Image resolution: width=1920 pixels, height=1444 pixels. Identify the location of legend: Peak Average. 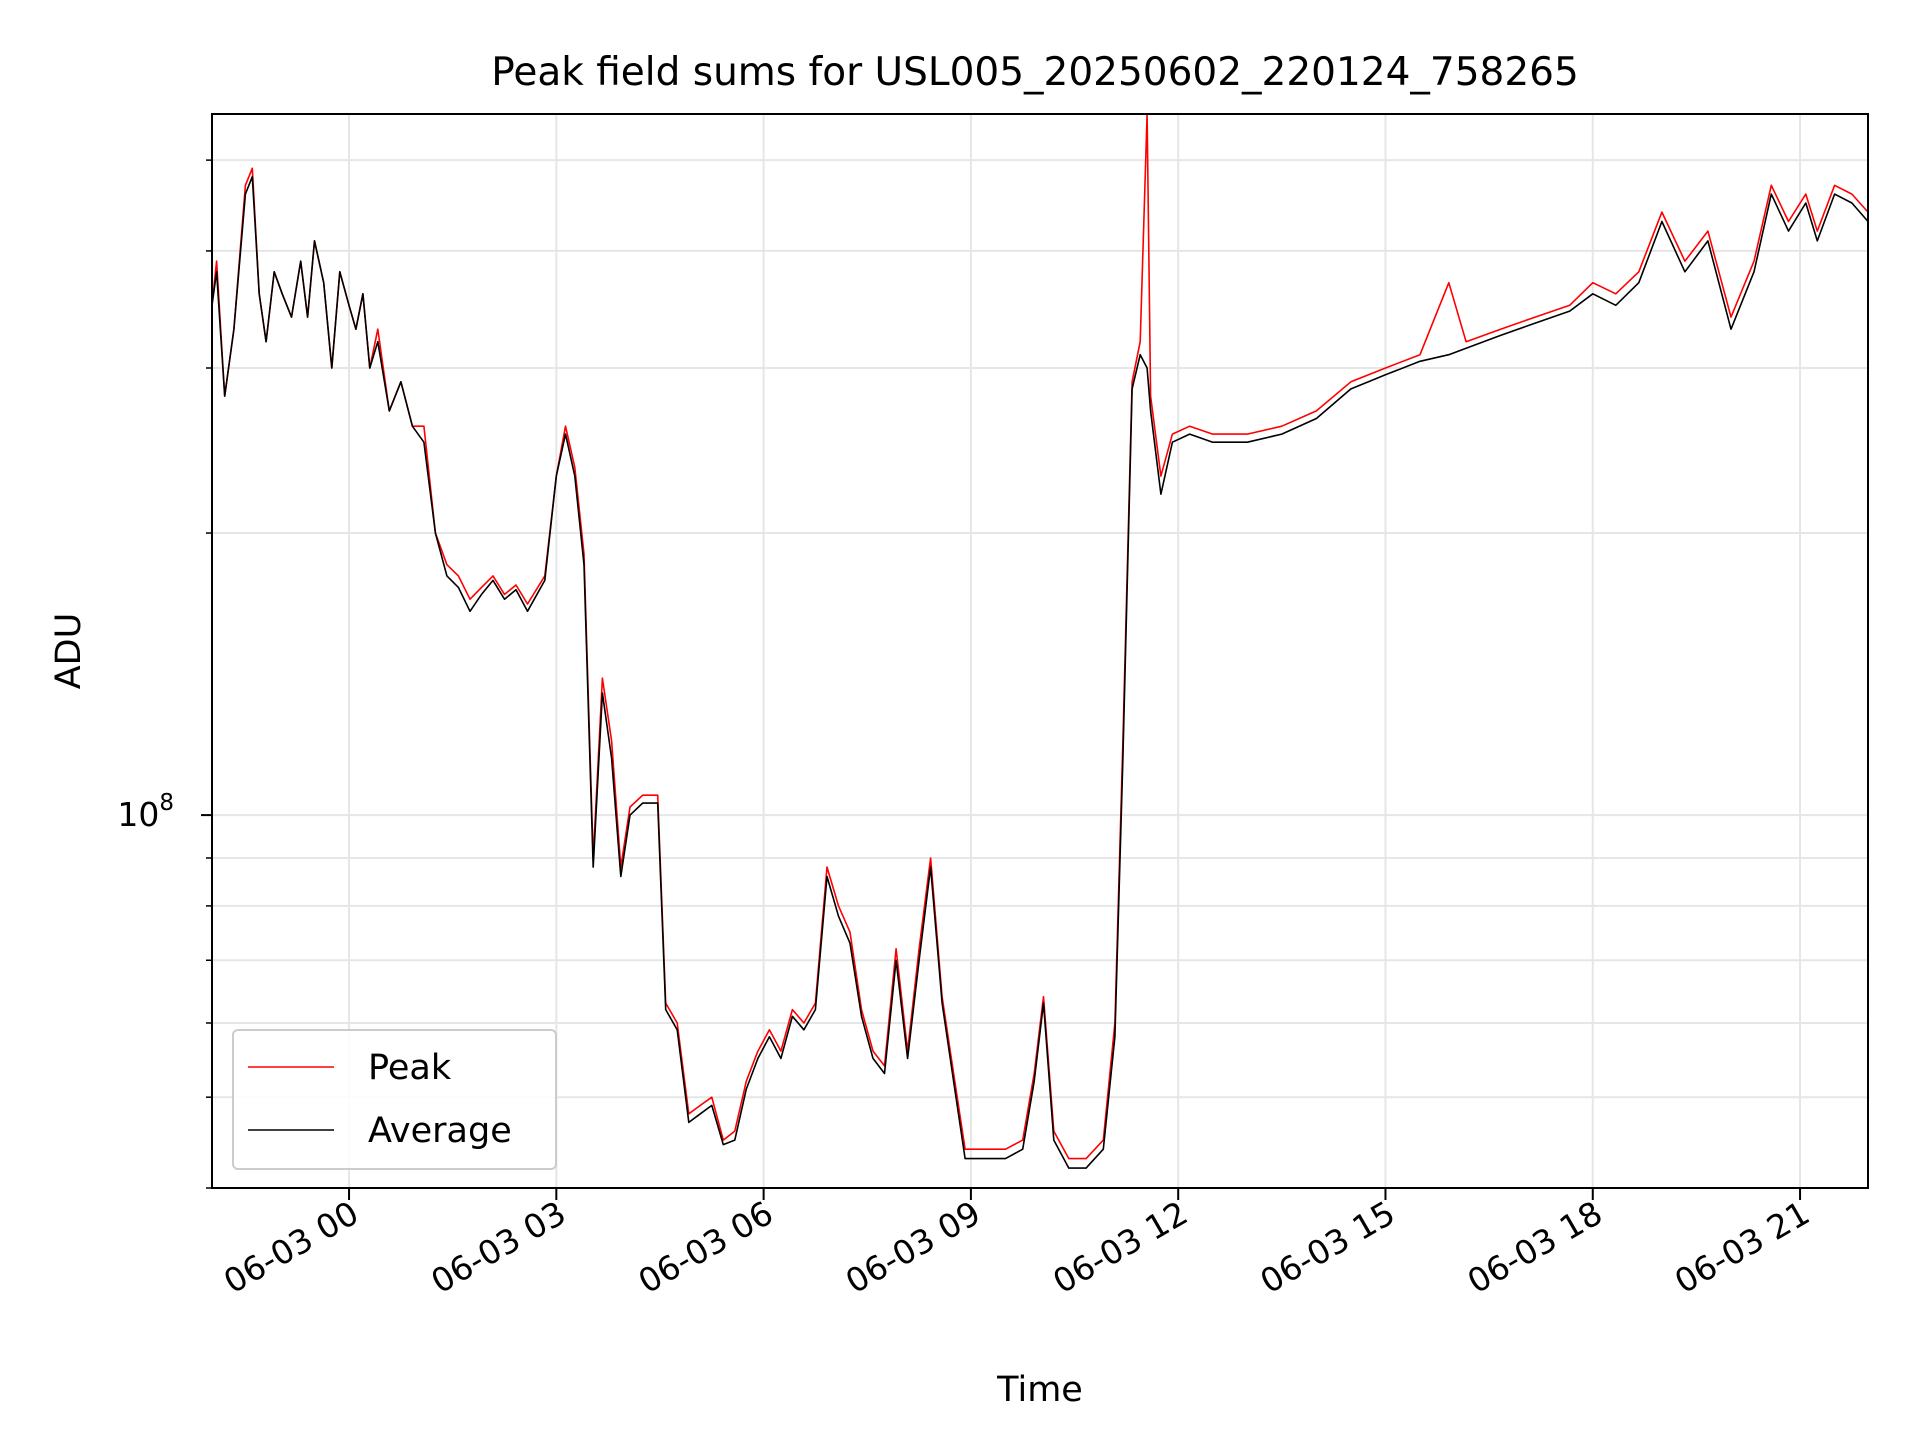
(394, 1099).